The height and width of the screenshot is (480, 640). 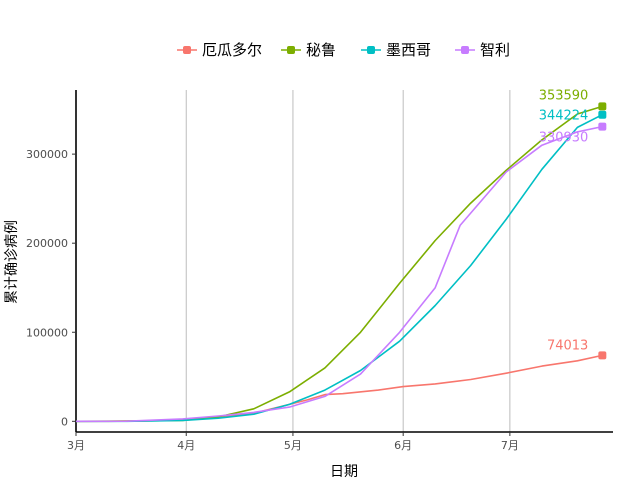 I want to click on y-tick-label: 0, so click(x=64, y=421).